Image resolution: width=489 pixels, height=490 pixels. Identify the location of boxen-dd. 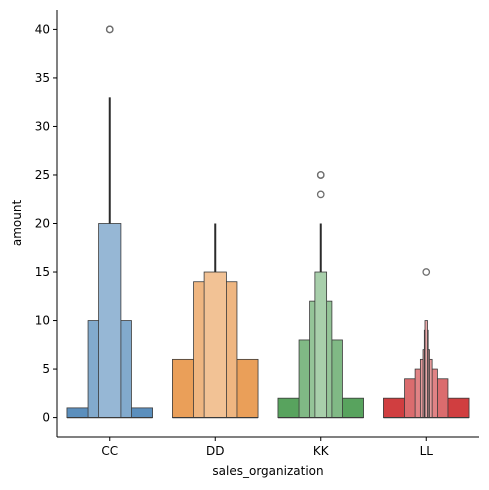
(215, 321).